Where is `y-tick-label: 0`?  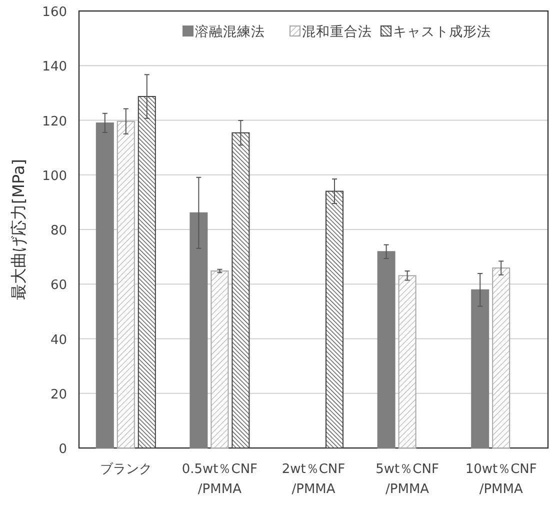 y-tick-label: 0 is located at coordinates (62, 449).